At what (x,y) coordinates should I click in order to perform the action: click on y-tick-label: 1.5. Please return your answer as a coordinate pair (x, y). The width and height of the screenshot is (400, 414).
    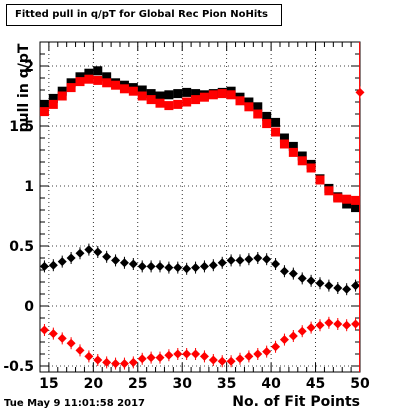
    Looking at the image, I should click on (21, 127).